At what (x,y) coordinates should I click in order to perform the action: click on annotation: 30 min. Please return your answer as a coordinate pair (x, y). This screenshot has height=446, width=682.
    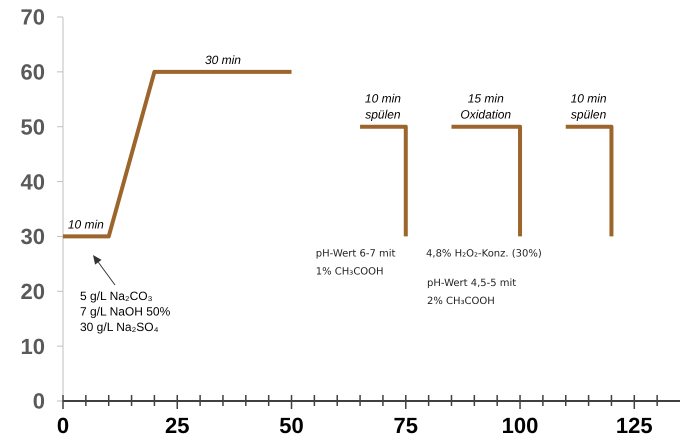
    Looking at the image, I should click on (223, 59).